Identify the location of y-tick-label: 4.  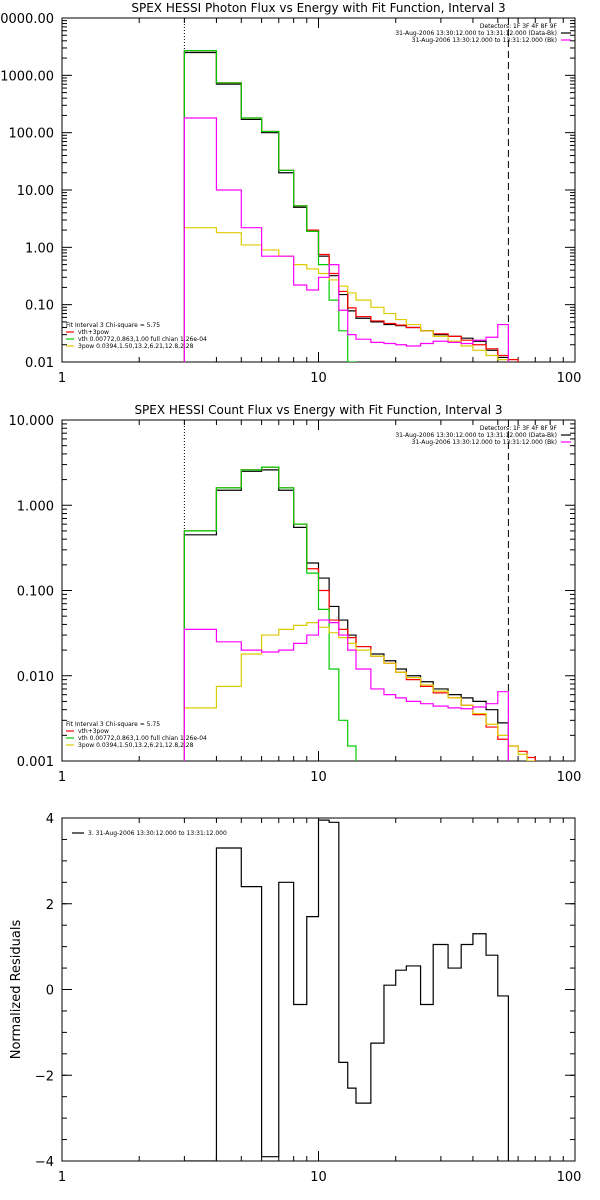
(50, 819).